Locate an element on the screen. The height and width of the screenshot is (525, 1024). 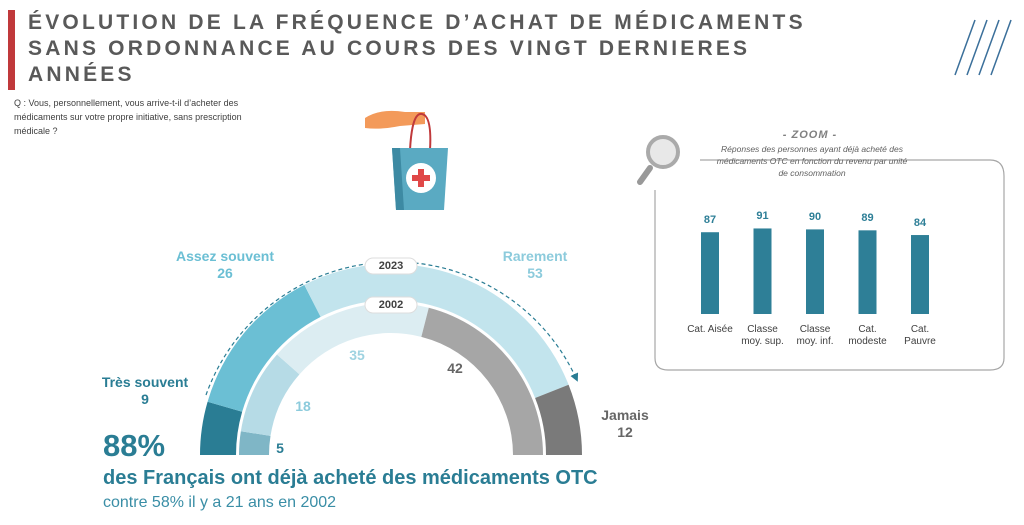
series-name: 2023 is located at coordinates (391, 266).